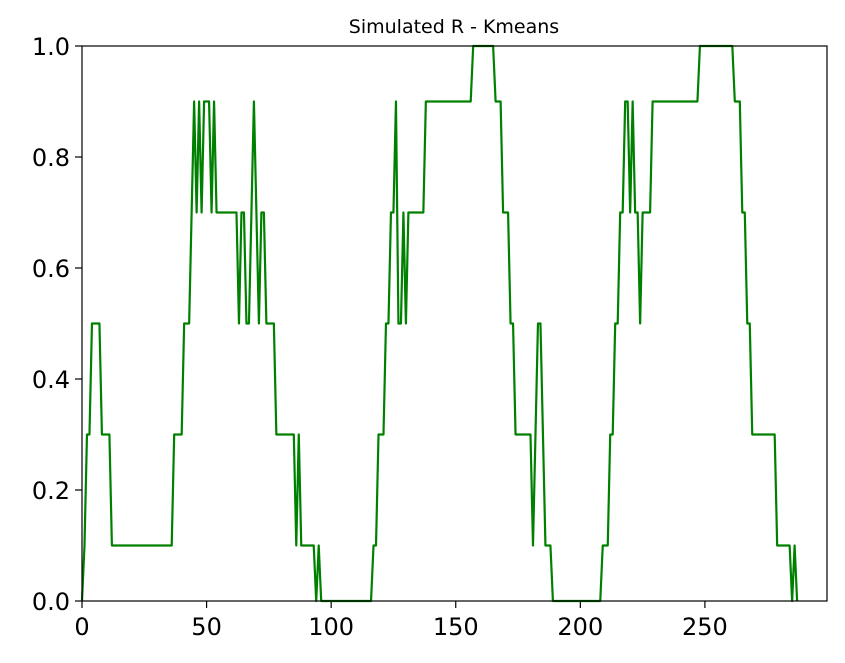 Image resolution: width=845 pixels, height=663 pixels. Describe the element at coordinates (580, 627) in the screenshot. I see `x-tick-label: 200` at that location.